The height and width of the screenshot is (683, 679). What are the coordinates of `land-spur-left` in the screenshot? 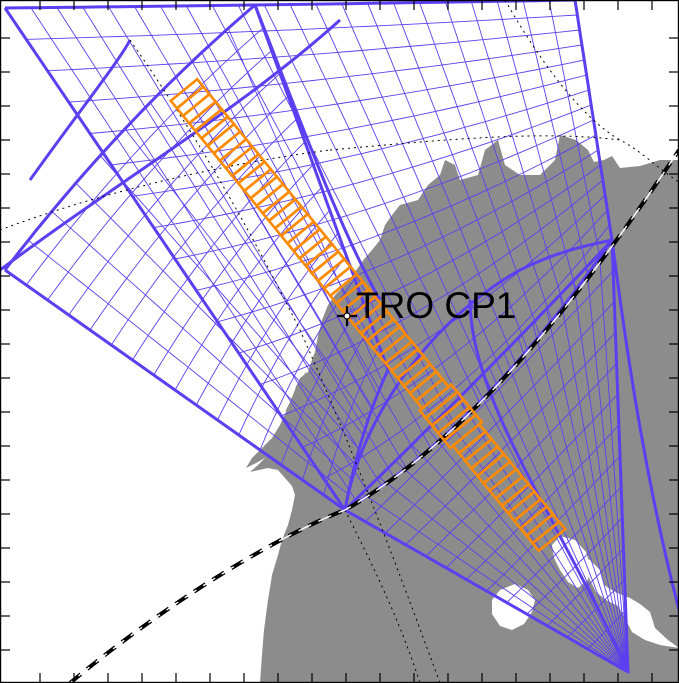 It's located at (278, 420).